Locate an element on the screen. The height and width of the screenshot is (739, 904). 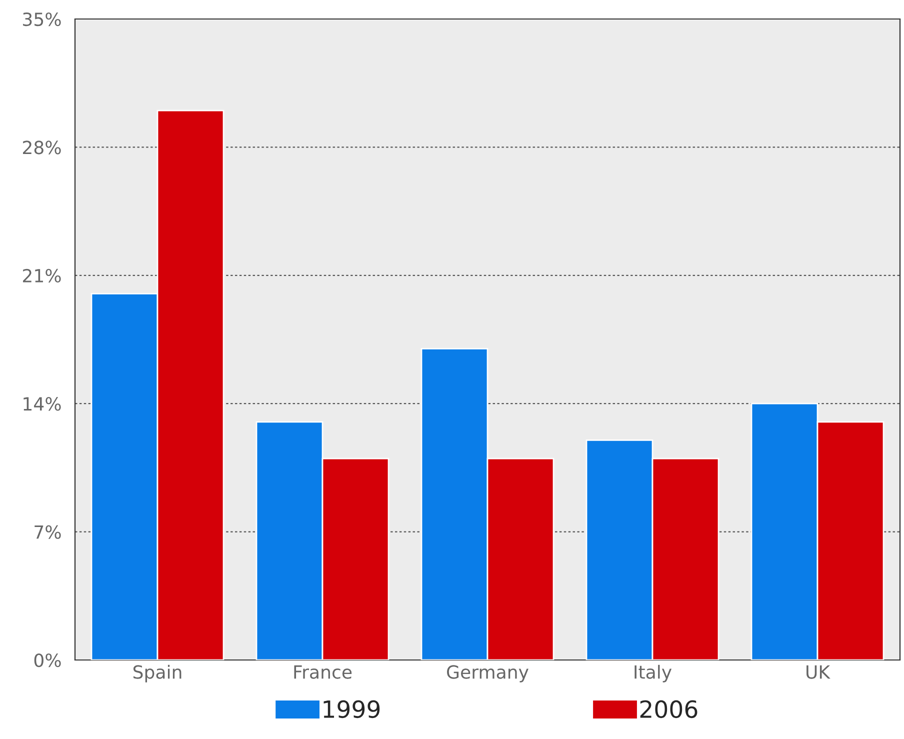
x-tick-label: Spain is located at coordinates (157, 673).